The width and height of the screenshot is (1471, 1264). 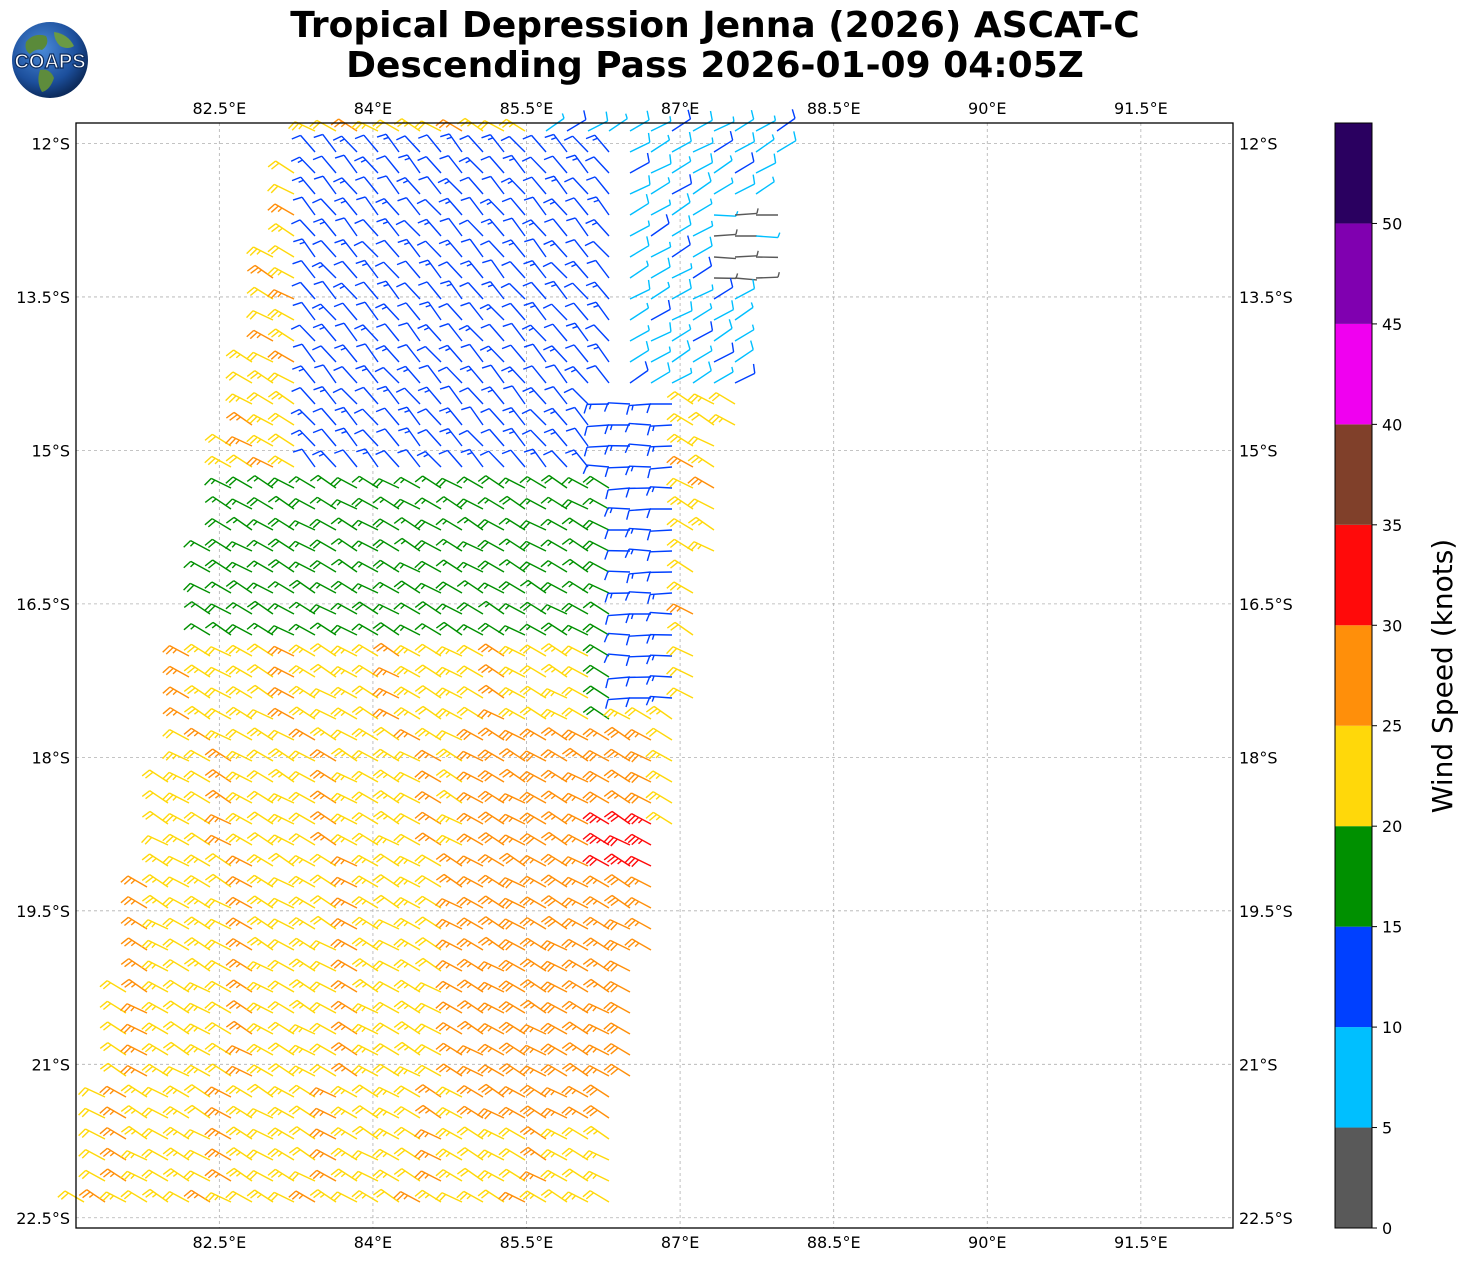 I want to click on colorbar-tick-label: 40, so click(x=1392, y=424).